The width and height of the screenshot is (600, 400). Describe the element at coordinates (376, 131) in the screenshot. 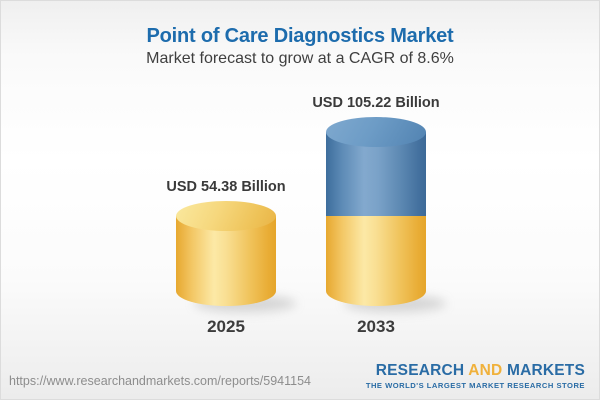

I see `cylinder-cap-2033` at that location.